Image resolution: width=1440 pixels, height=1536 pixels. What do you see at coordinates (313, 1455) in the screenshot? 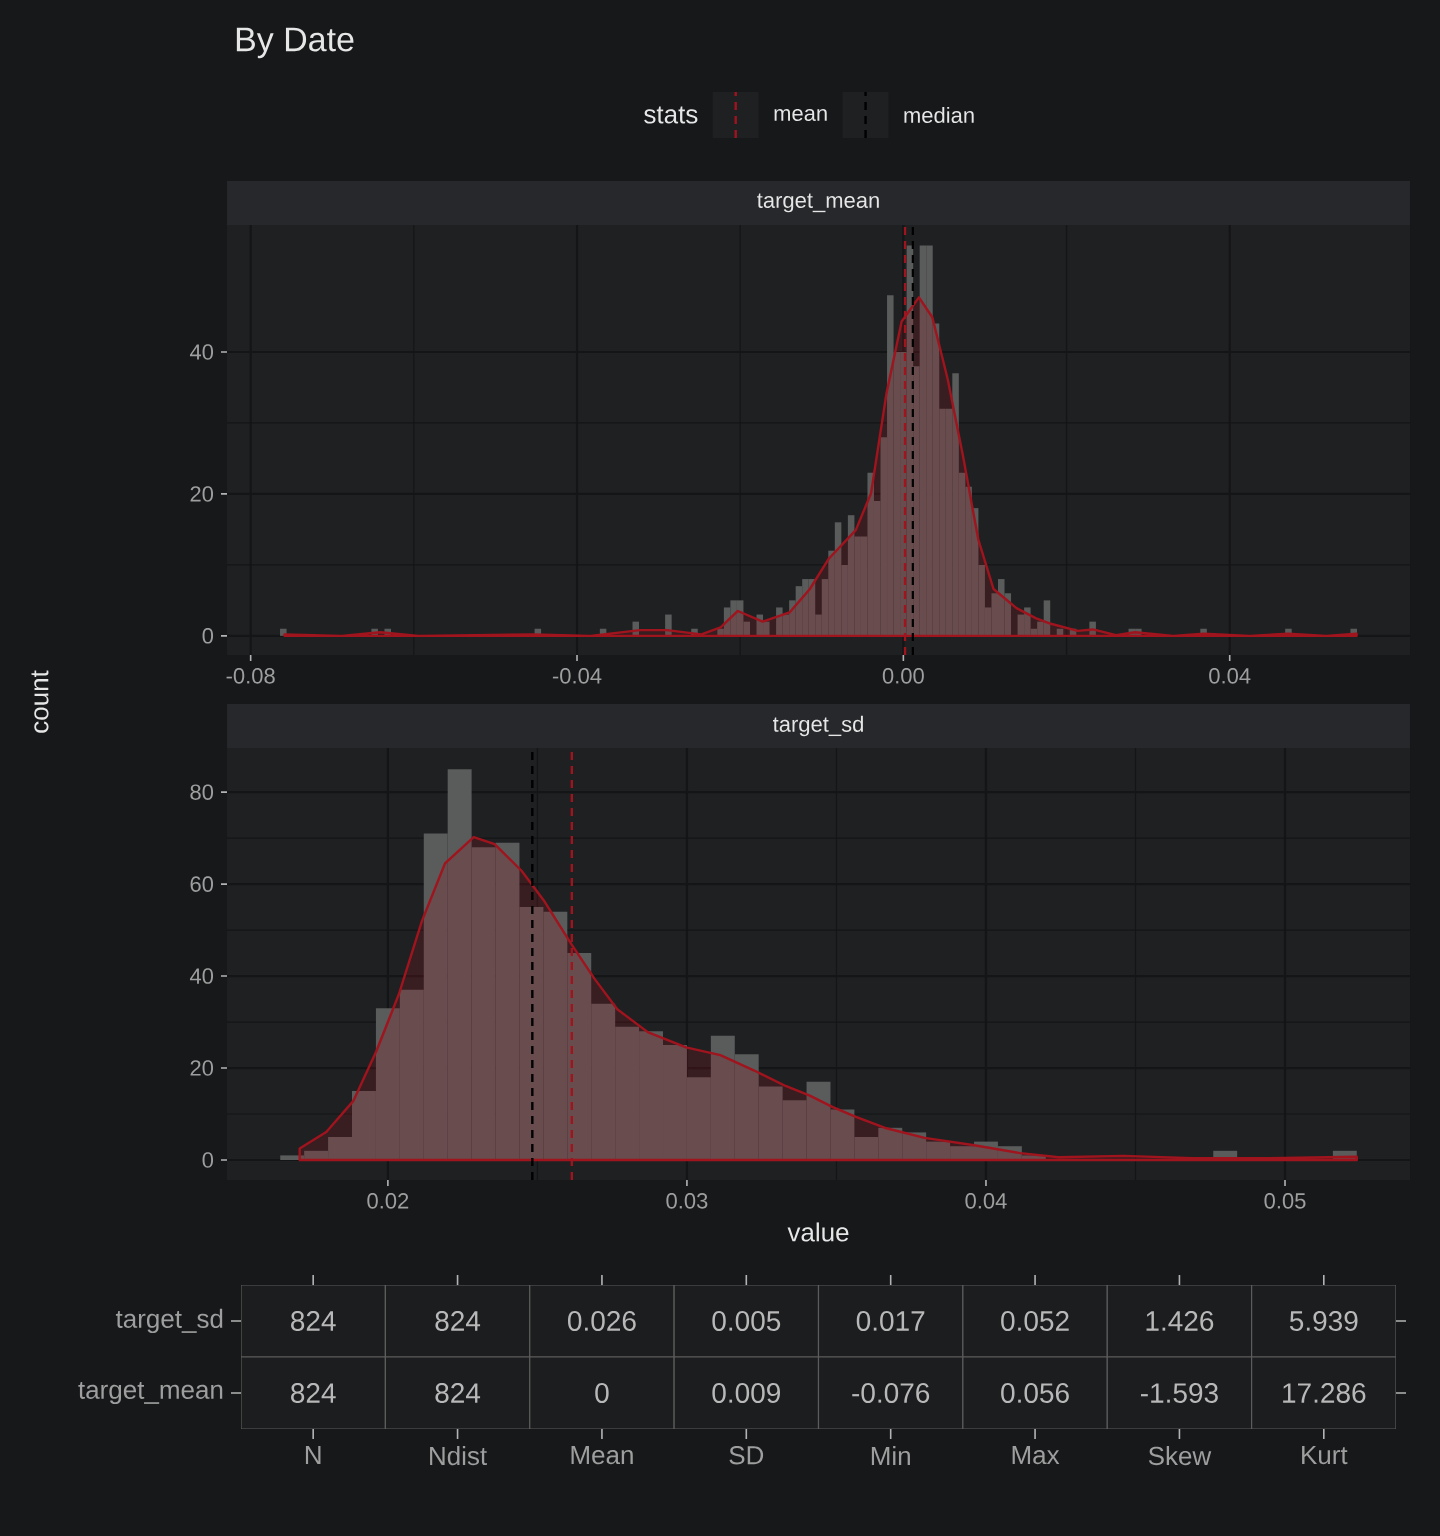
I see `x-tick-label: N` at bounding box center [313, 1455].